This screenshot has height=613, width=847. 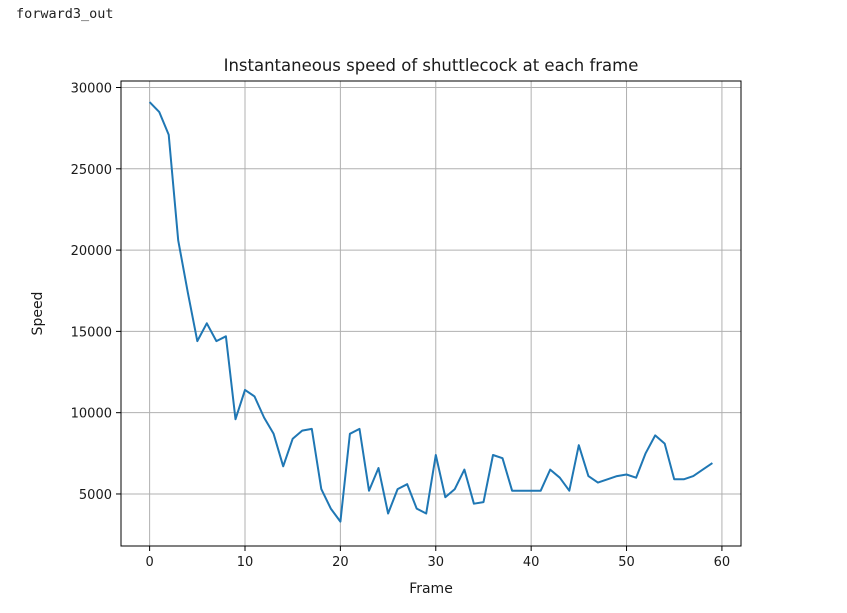 What do you see at coordinates (431, 589) in the screenshot?
I see `x-axis-label: Frame` at bounding box center [431, 589].